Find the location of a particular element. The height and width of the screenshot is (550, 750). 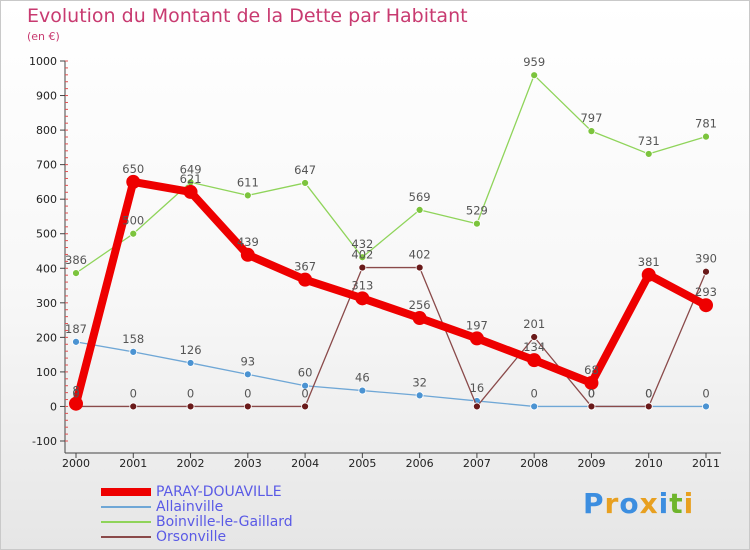

data-label: 781 is located at coordinates (706, 124).